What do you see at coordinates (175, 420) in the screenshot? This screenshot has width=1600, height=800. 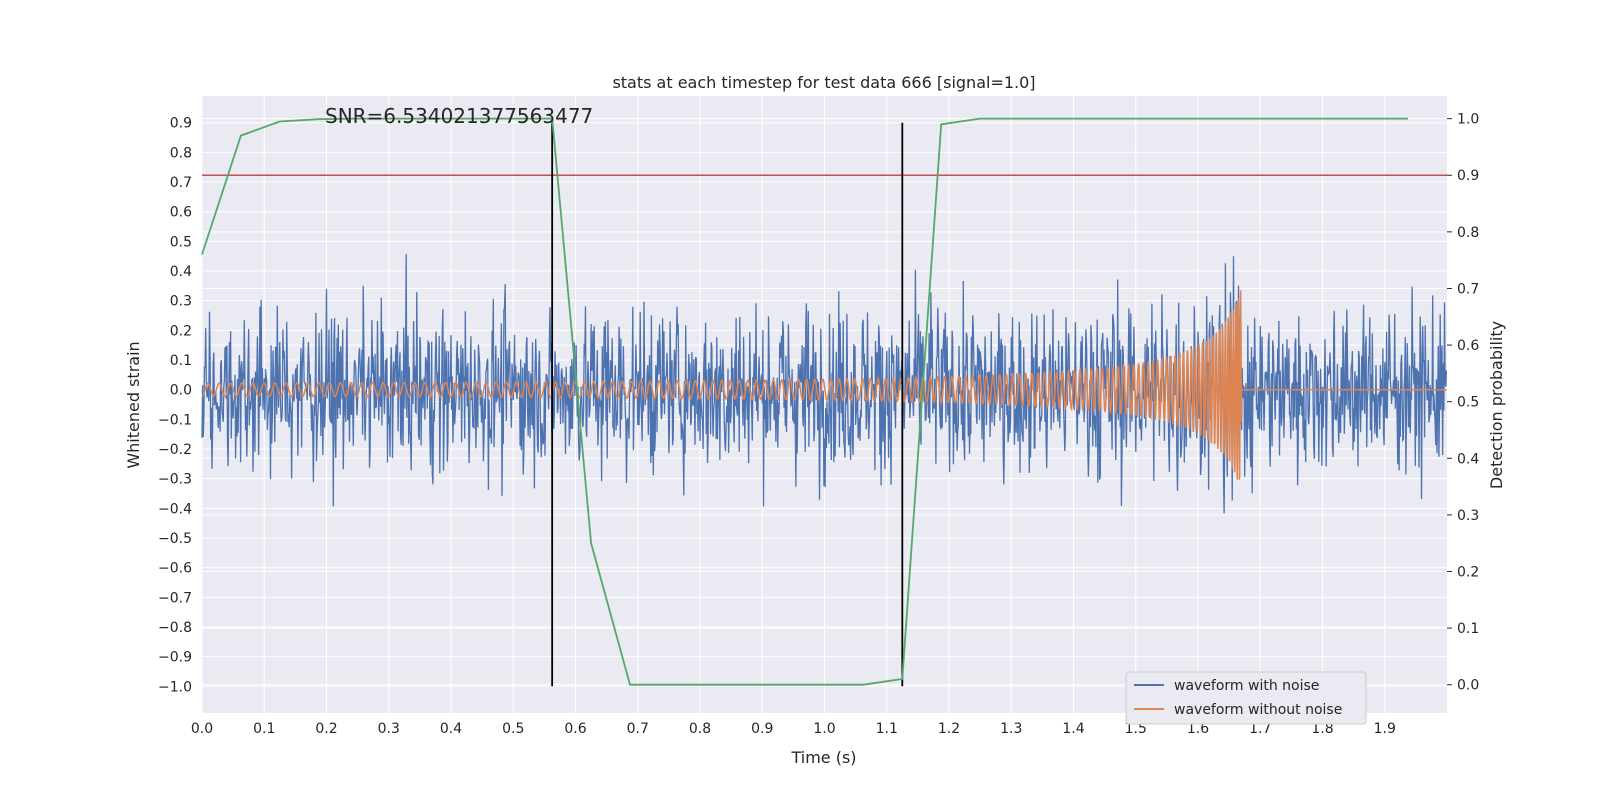 I see `y-tick-label: −0.1` at bounding box center [175, 420].